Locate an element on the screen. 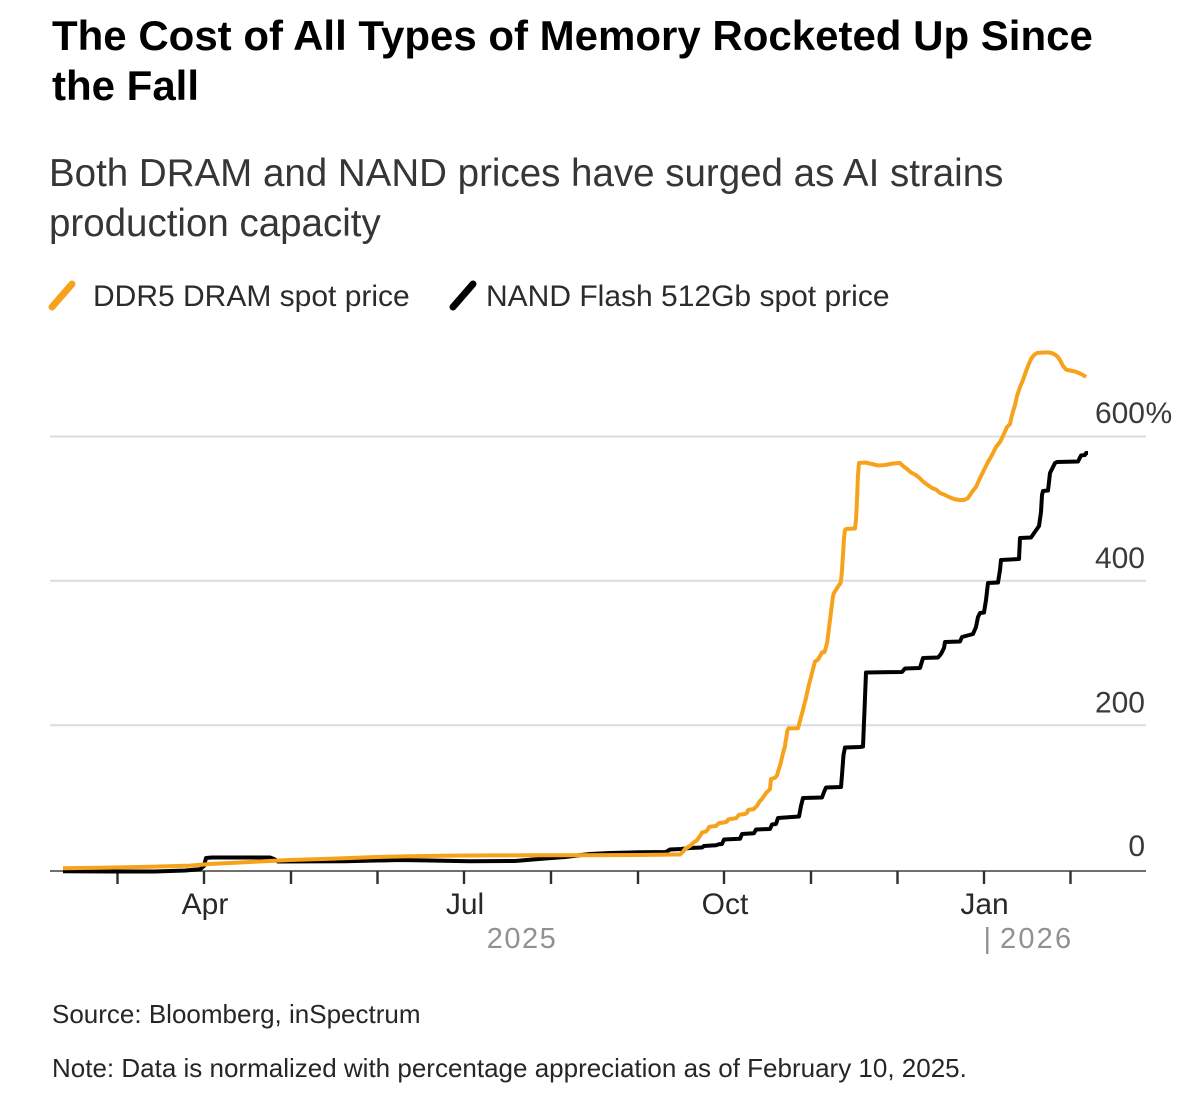 The image size is (1200, 1100). svg-text: 600 is located at coordinates (1120, 413).